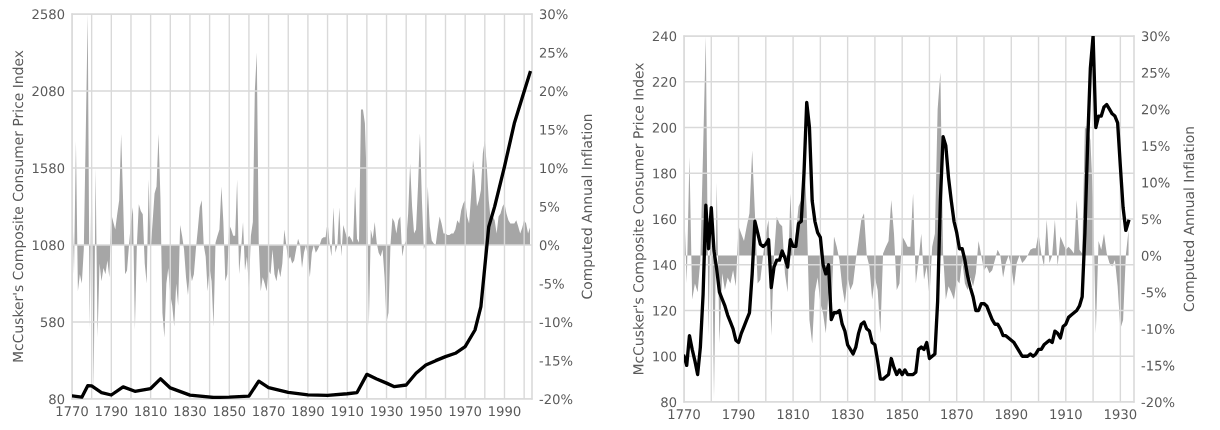 This screenshot has height=430, width=1220. I want to click on y-tick-label: 240, so click(664, 36).